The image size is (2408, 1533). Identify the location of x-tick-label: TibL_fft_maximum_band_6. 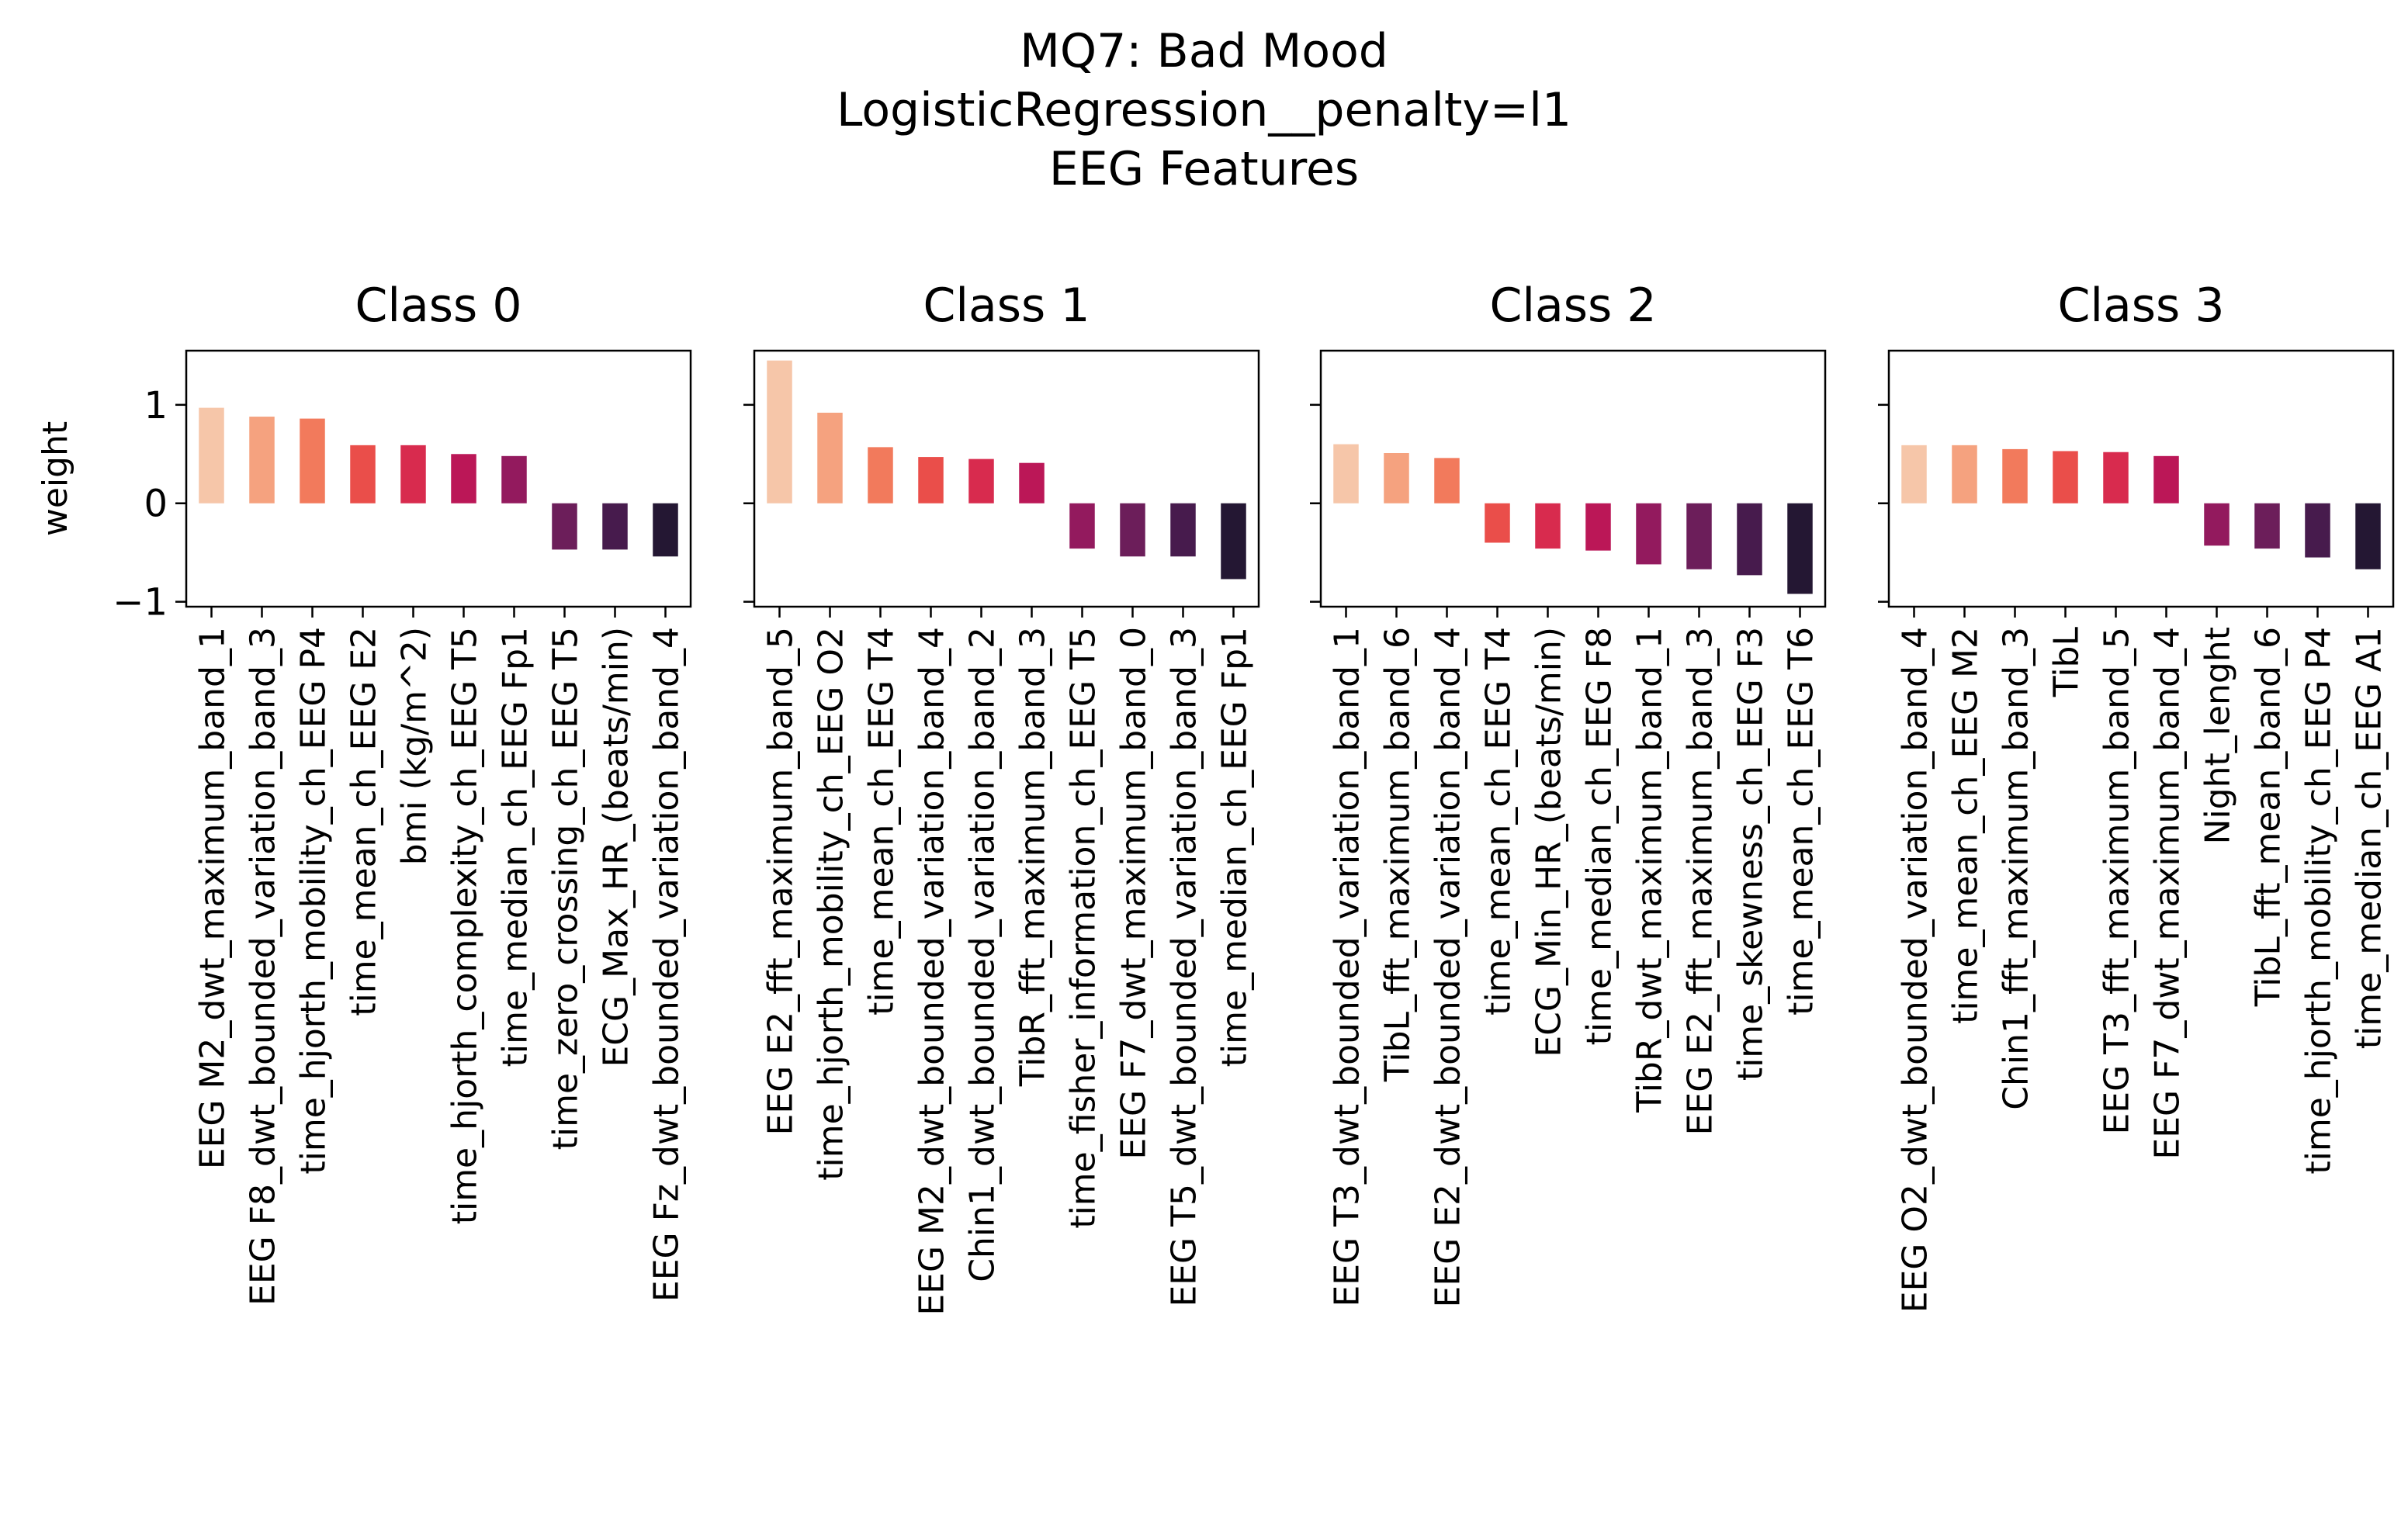
(1398, 854).